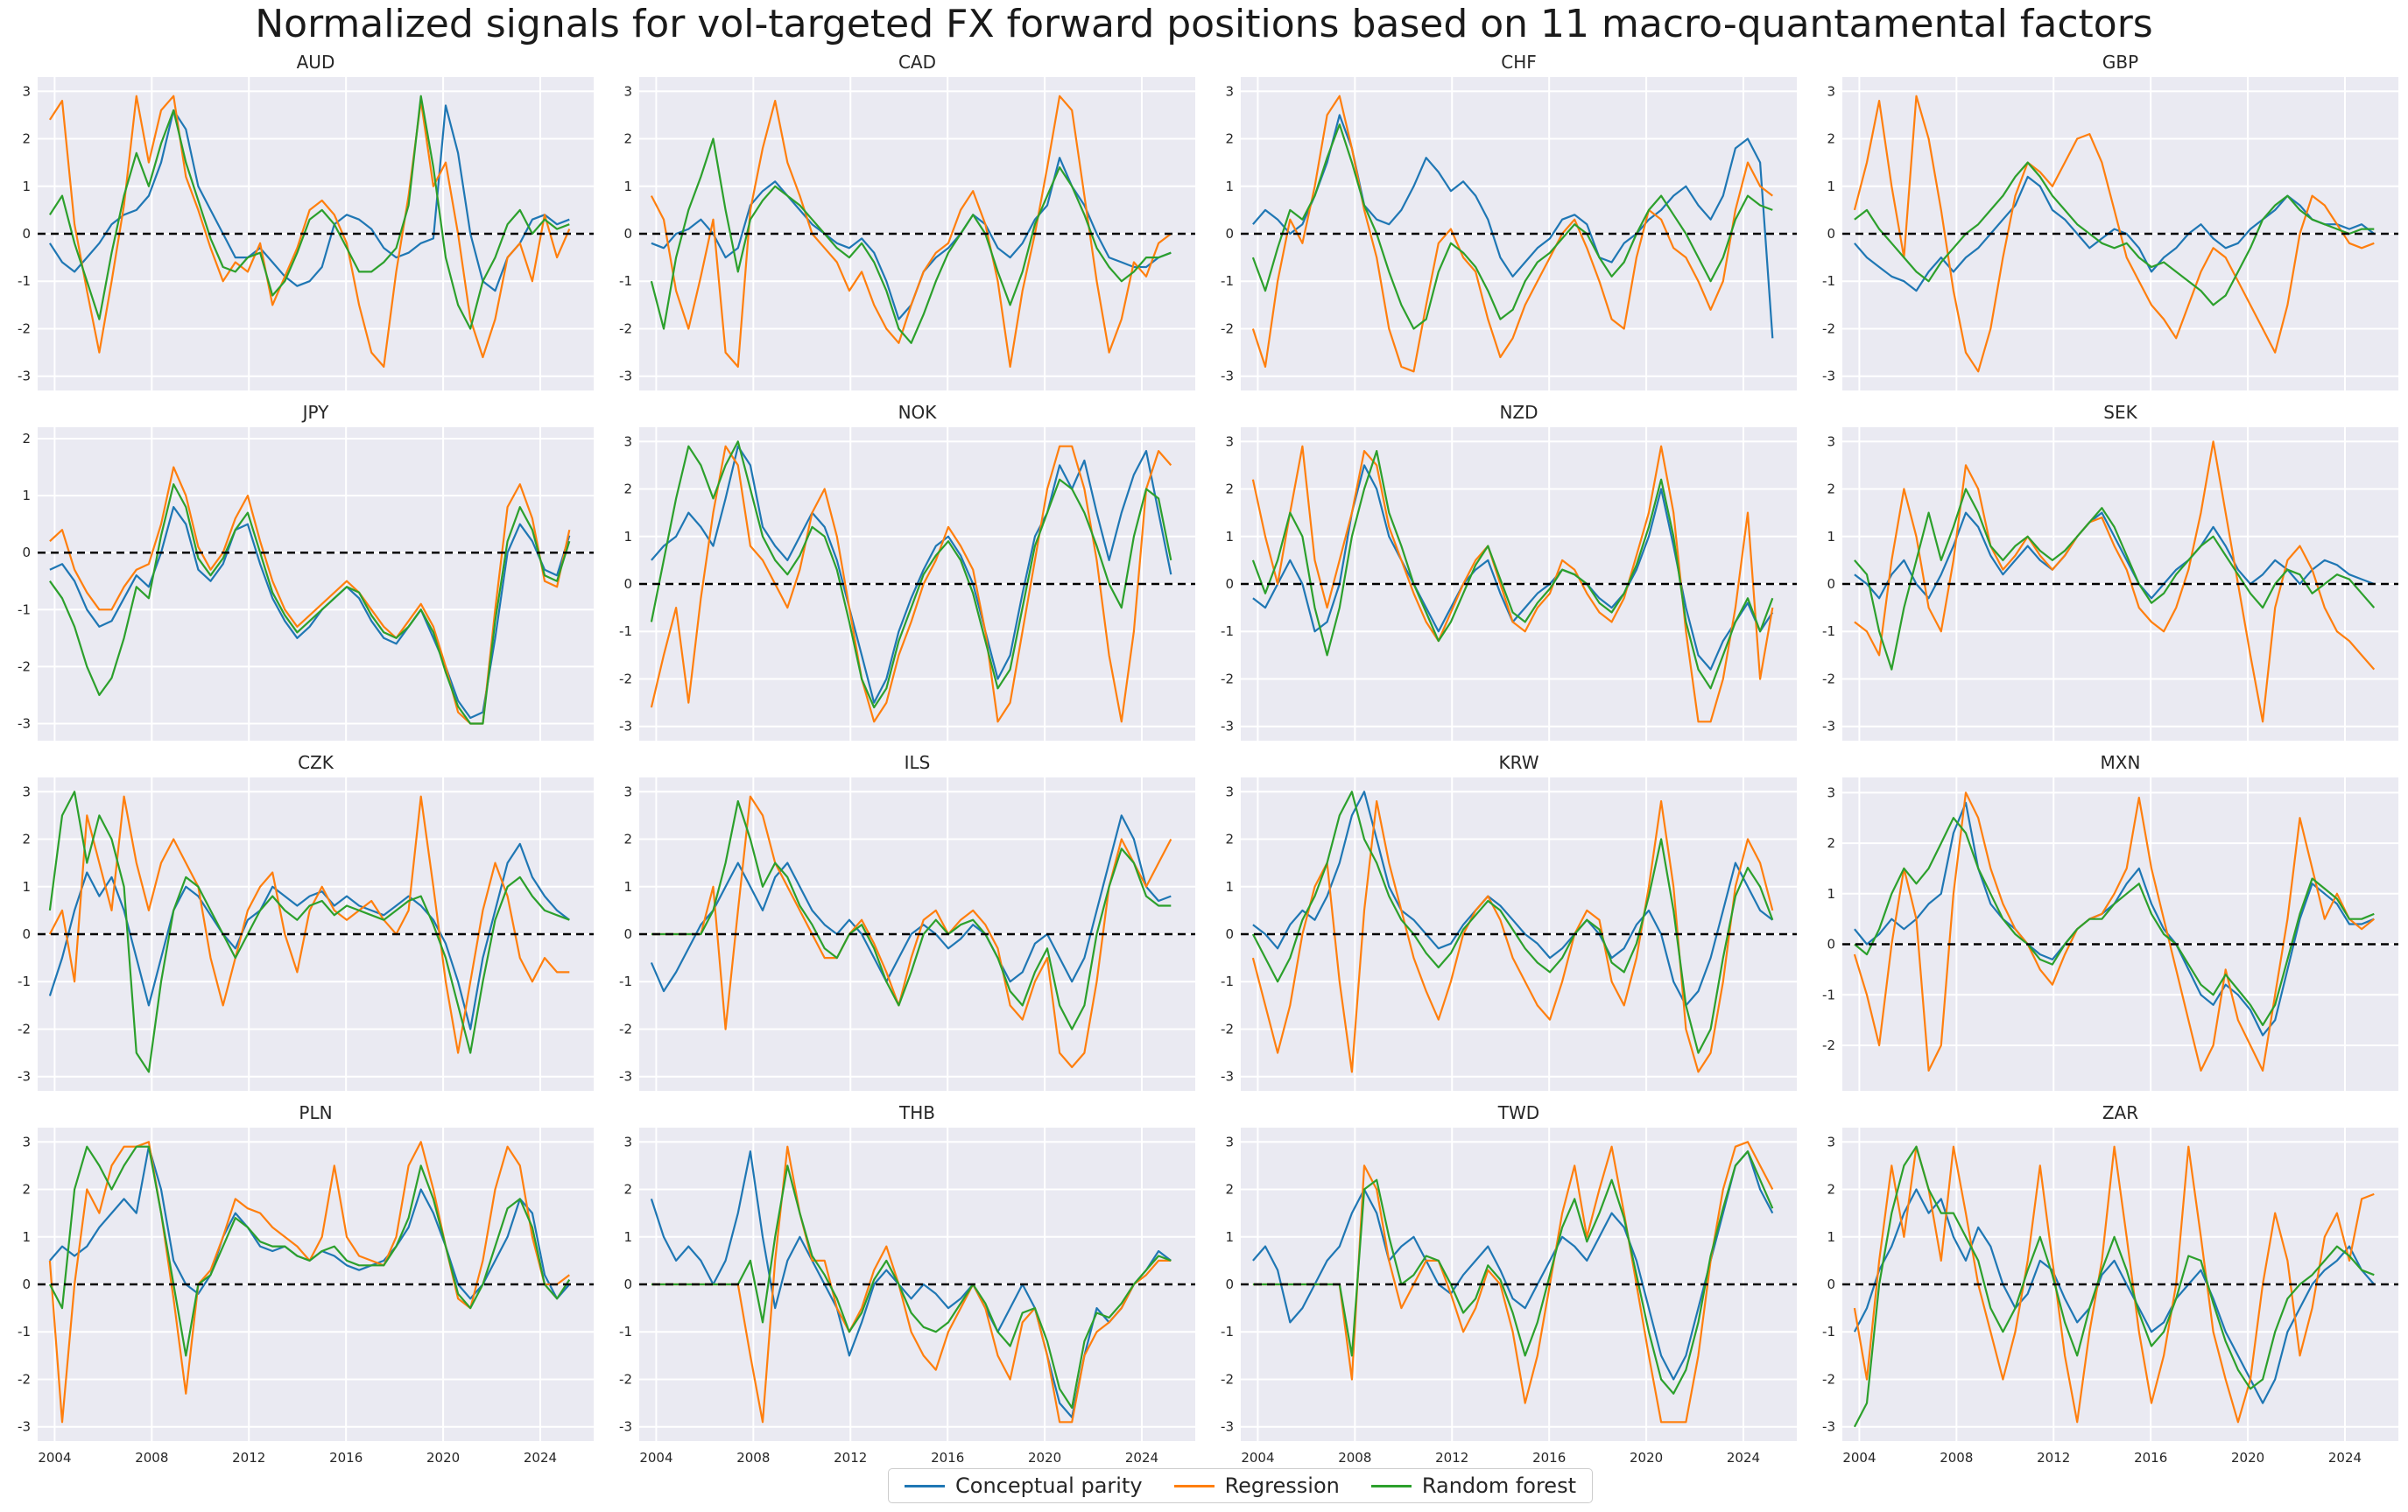  What do you see at coordinates (1509, 1284) in the screenshot?
I see `panel-twd: -3 -2 -1 0 1 2 3 2004 2008 2012 2016 2020 2024 TWD` at bounding box center [1509, 1284].